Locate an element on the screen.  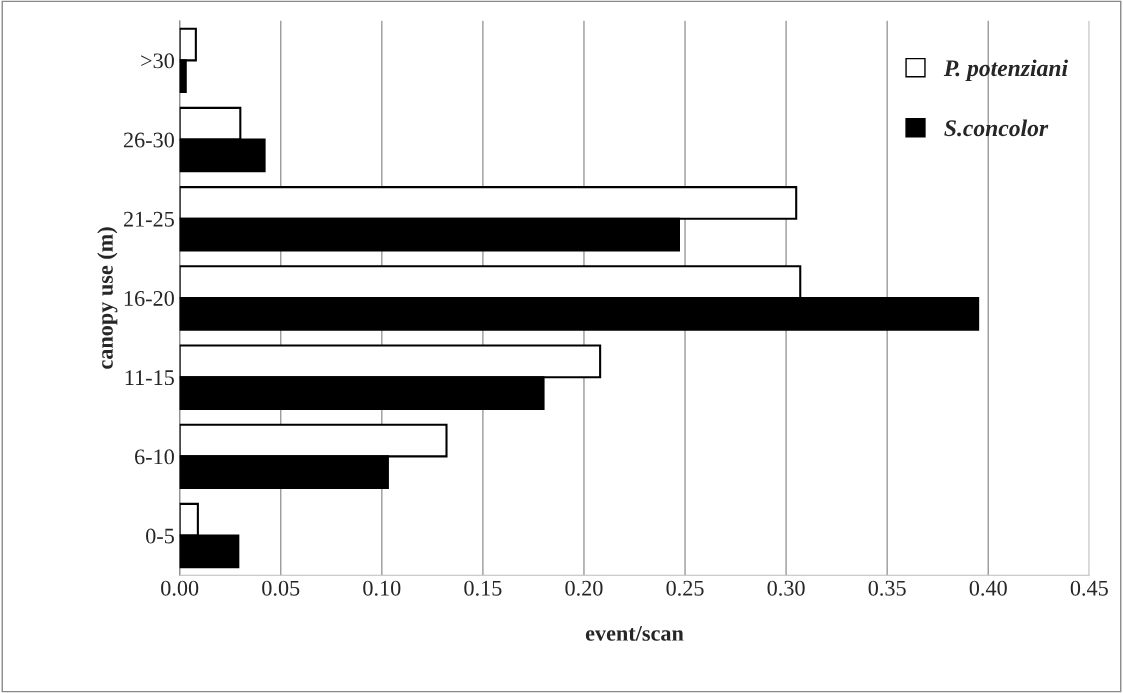
legend-label: P. potenziani is located at coordinates (1005, 70).